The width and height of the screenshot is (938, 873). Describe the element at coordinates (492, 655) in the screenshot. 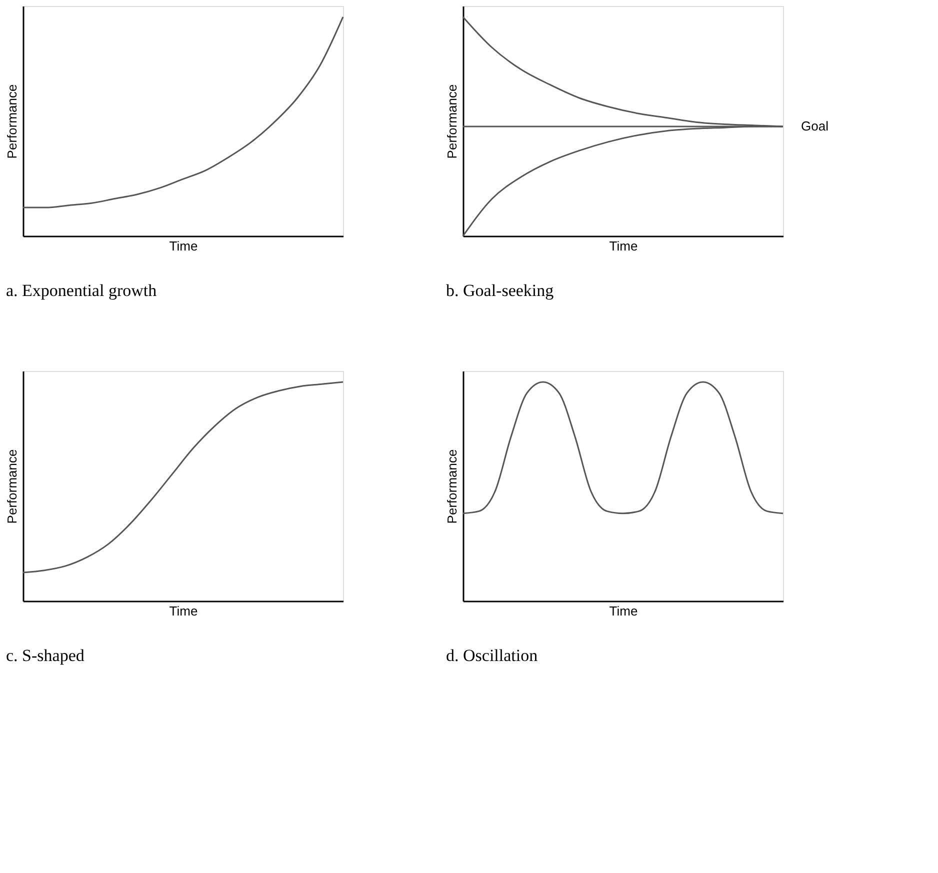

I see `text: d. Oscillation` at that location.